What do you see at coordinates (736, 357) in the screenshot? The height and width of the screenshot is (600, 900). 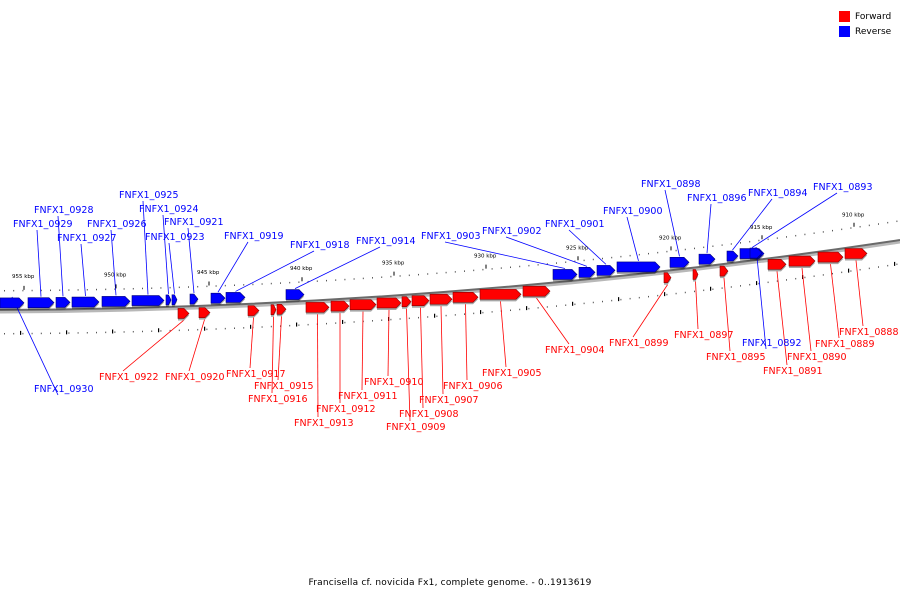 I see `gene-label-fnfx1_0895: FNFX1_0895` at bounding box center [736, 357].